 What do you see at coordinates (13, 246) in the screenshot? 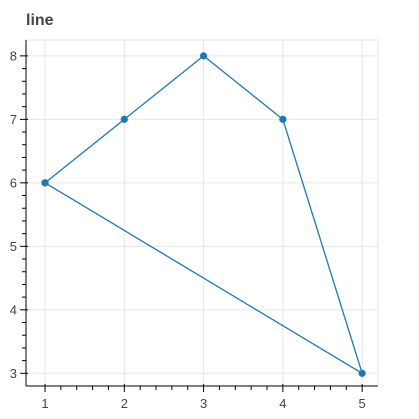
I see `y-tick-label: 5` at bounding box center [13, 246].